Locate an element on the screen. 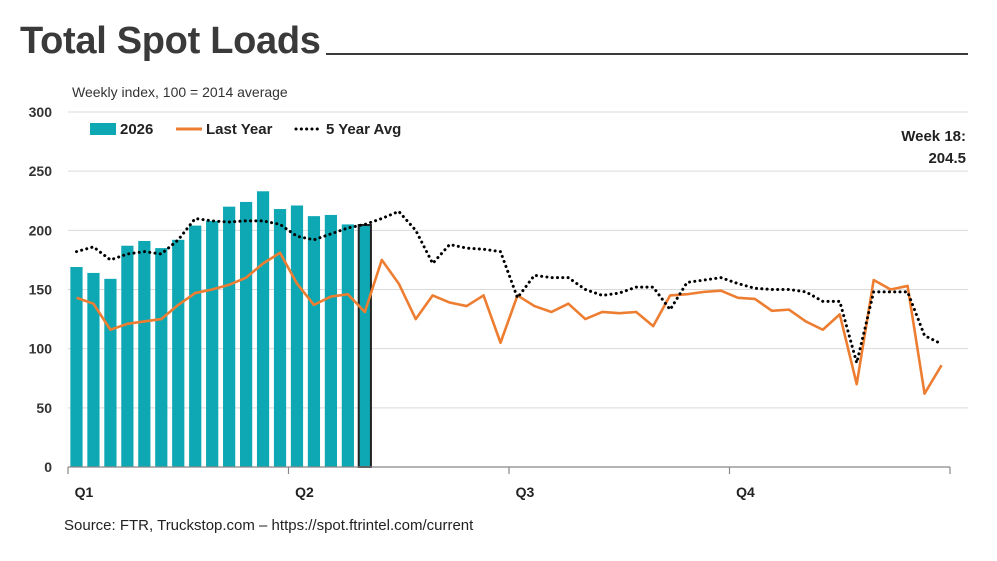 The height and width of the screenshot is (561, 997). legend: 2026 Last Year 5 Year Avg is located at coordinates (245, 129).